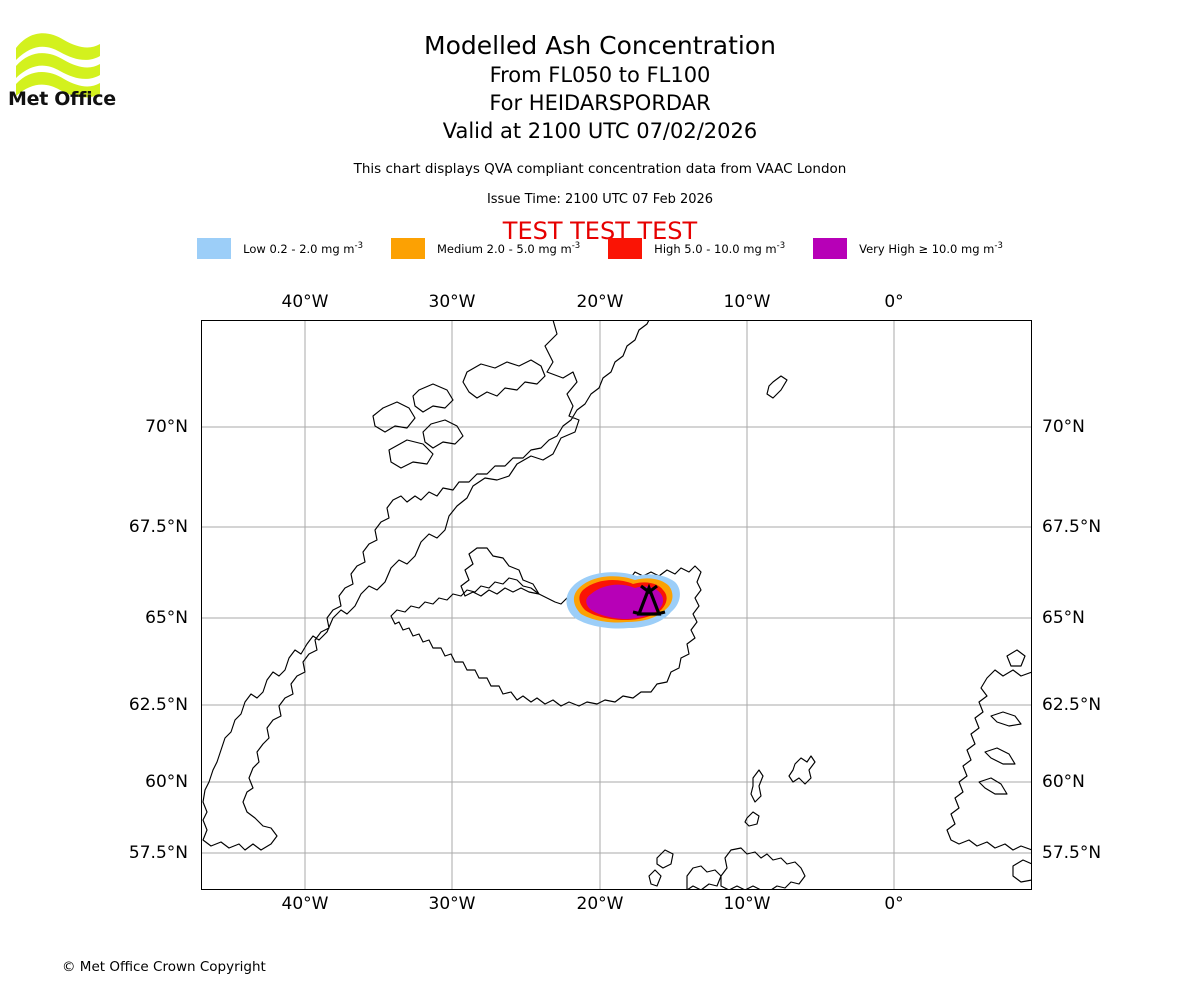 This screenshot has width=1200, height=1000. Describe the element at coordinates (166, 782) in the screenshot. I see `lat-tick-left-60°N: 60°N` at that location.